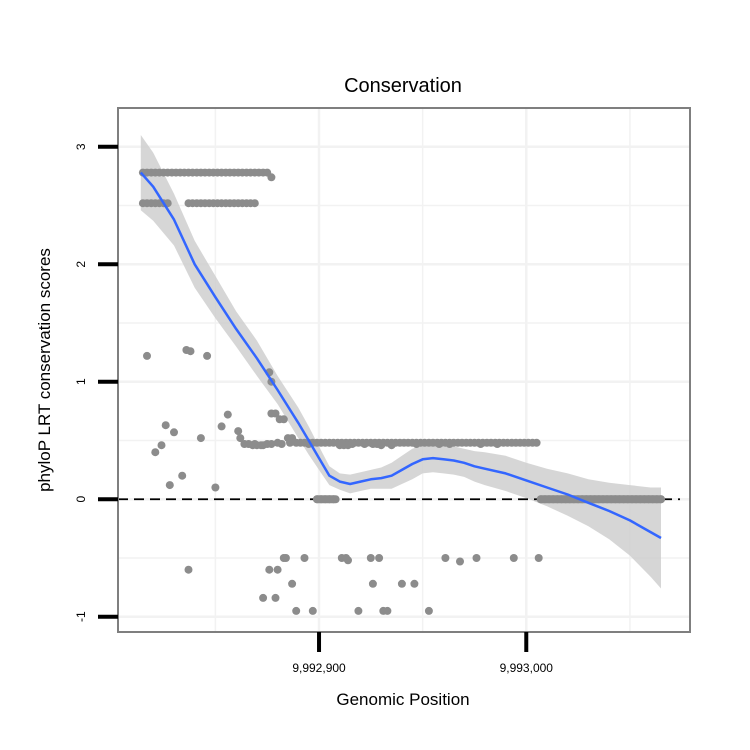  Describe the element at coordinates (81, 616) in the screenshot. I see `y-tick-label: -1` at that location.